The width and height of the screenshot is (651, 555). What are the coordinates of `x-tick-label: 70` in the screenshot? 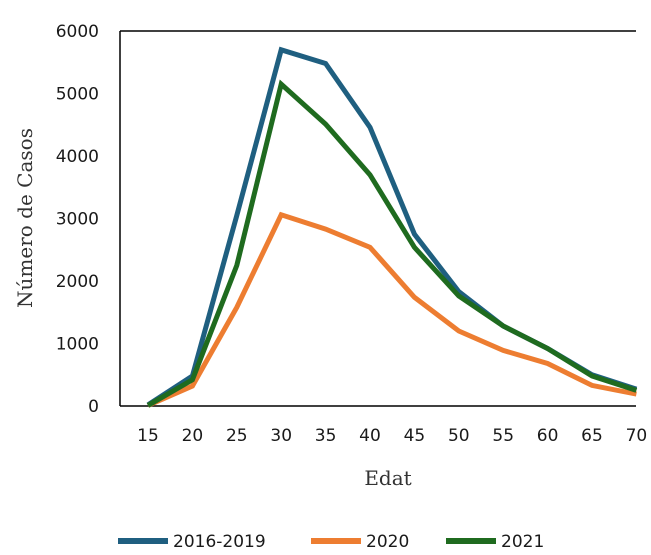 It's located at (637, 436).